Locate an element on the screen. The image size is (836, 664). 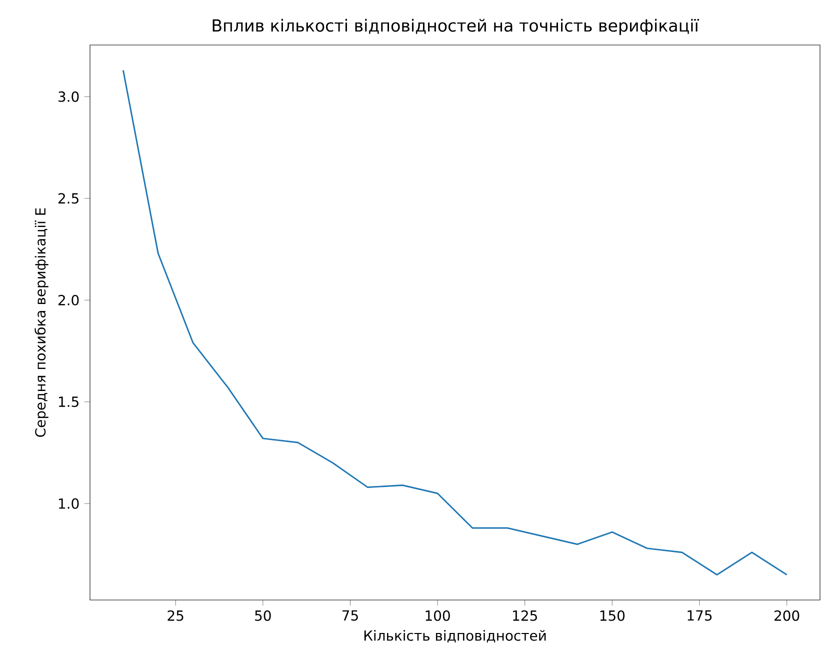
x-tick-label: 150 is located at coordinates (612, 615).